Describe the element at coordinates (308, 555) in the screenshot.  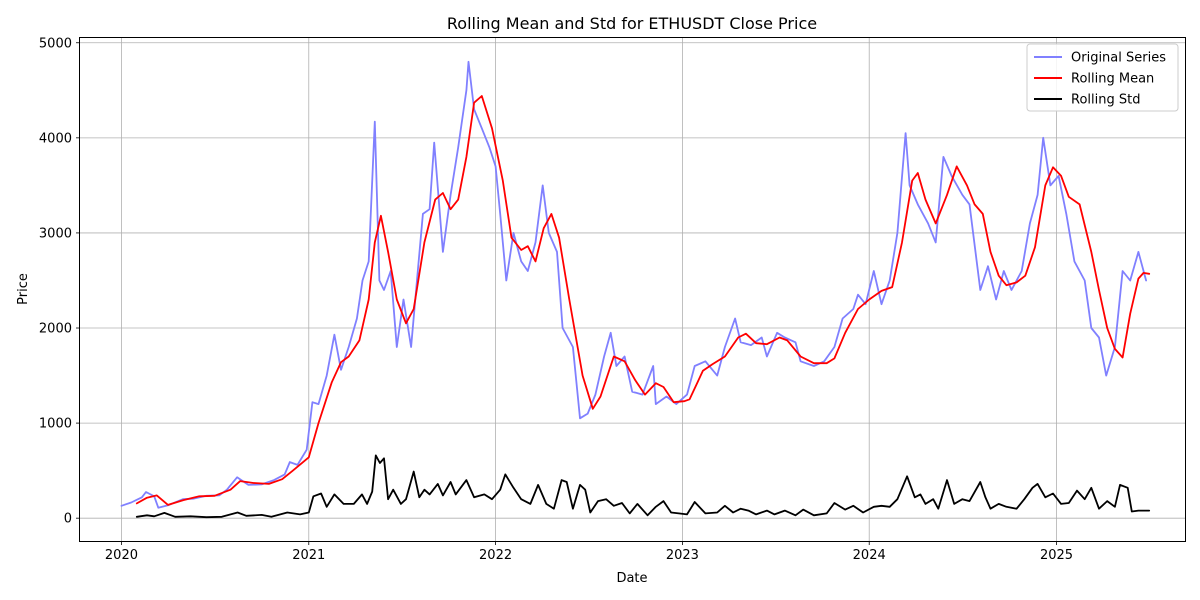
I see `x-tick-label: 2021` at that location.